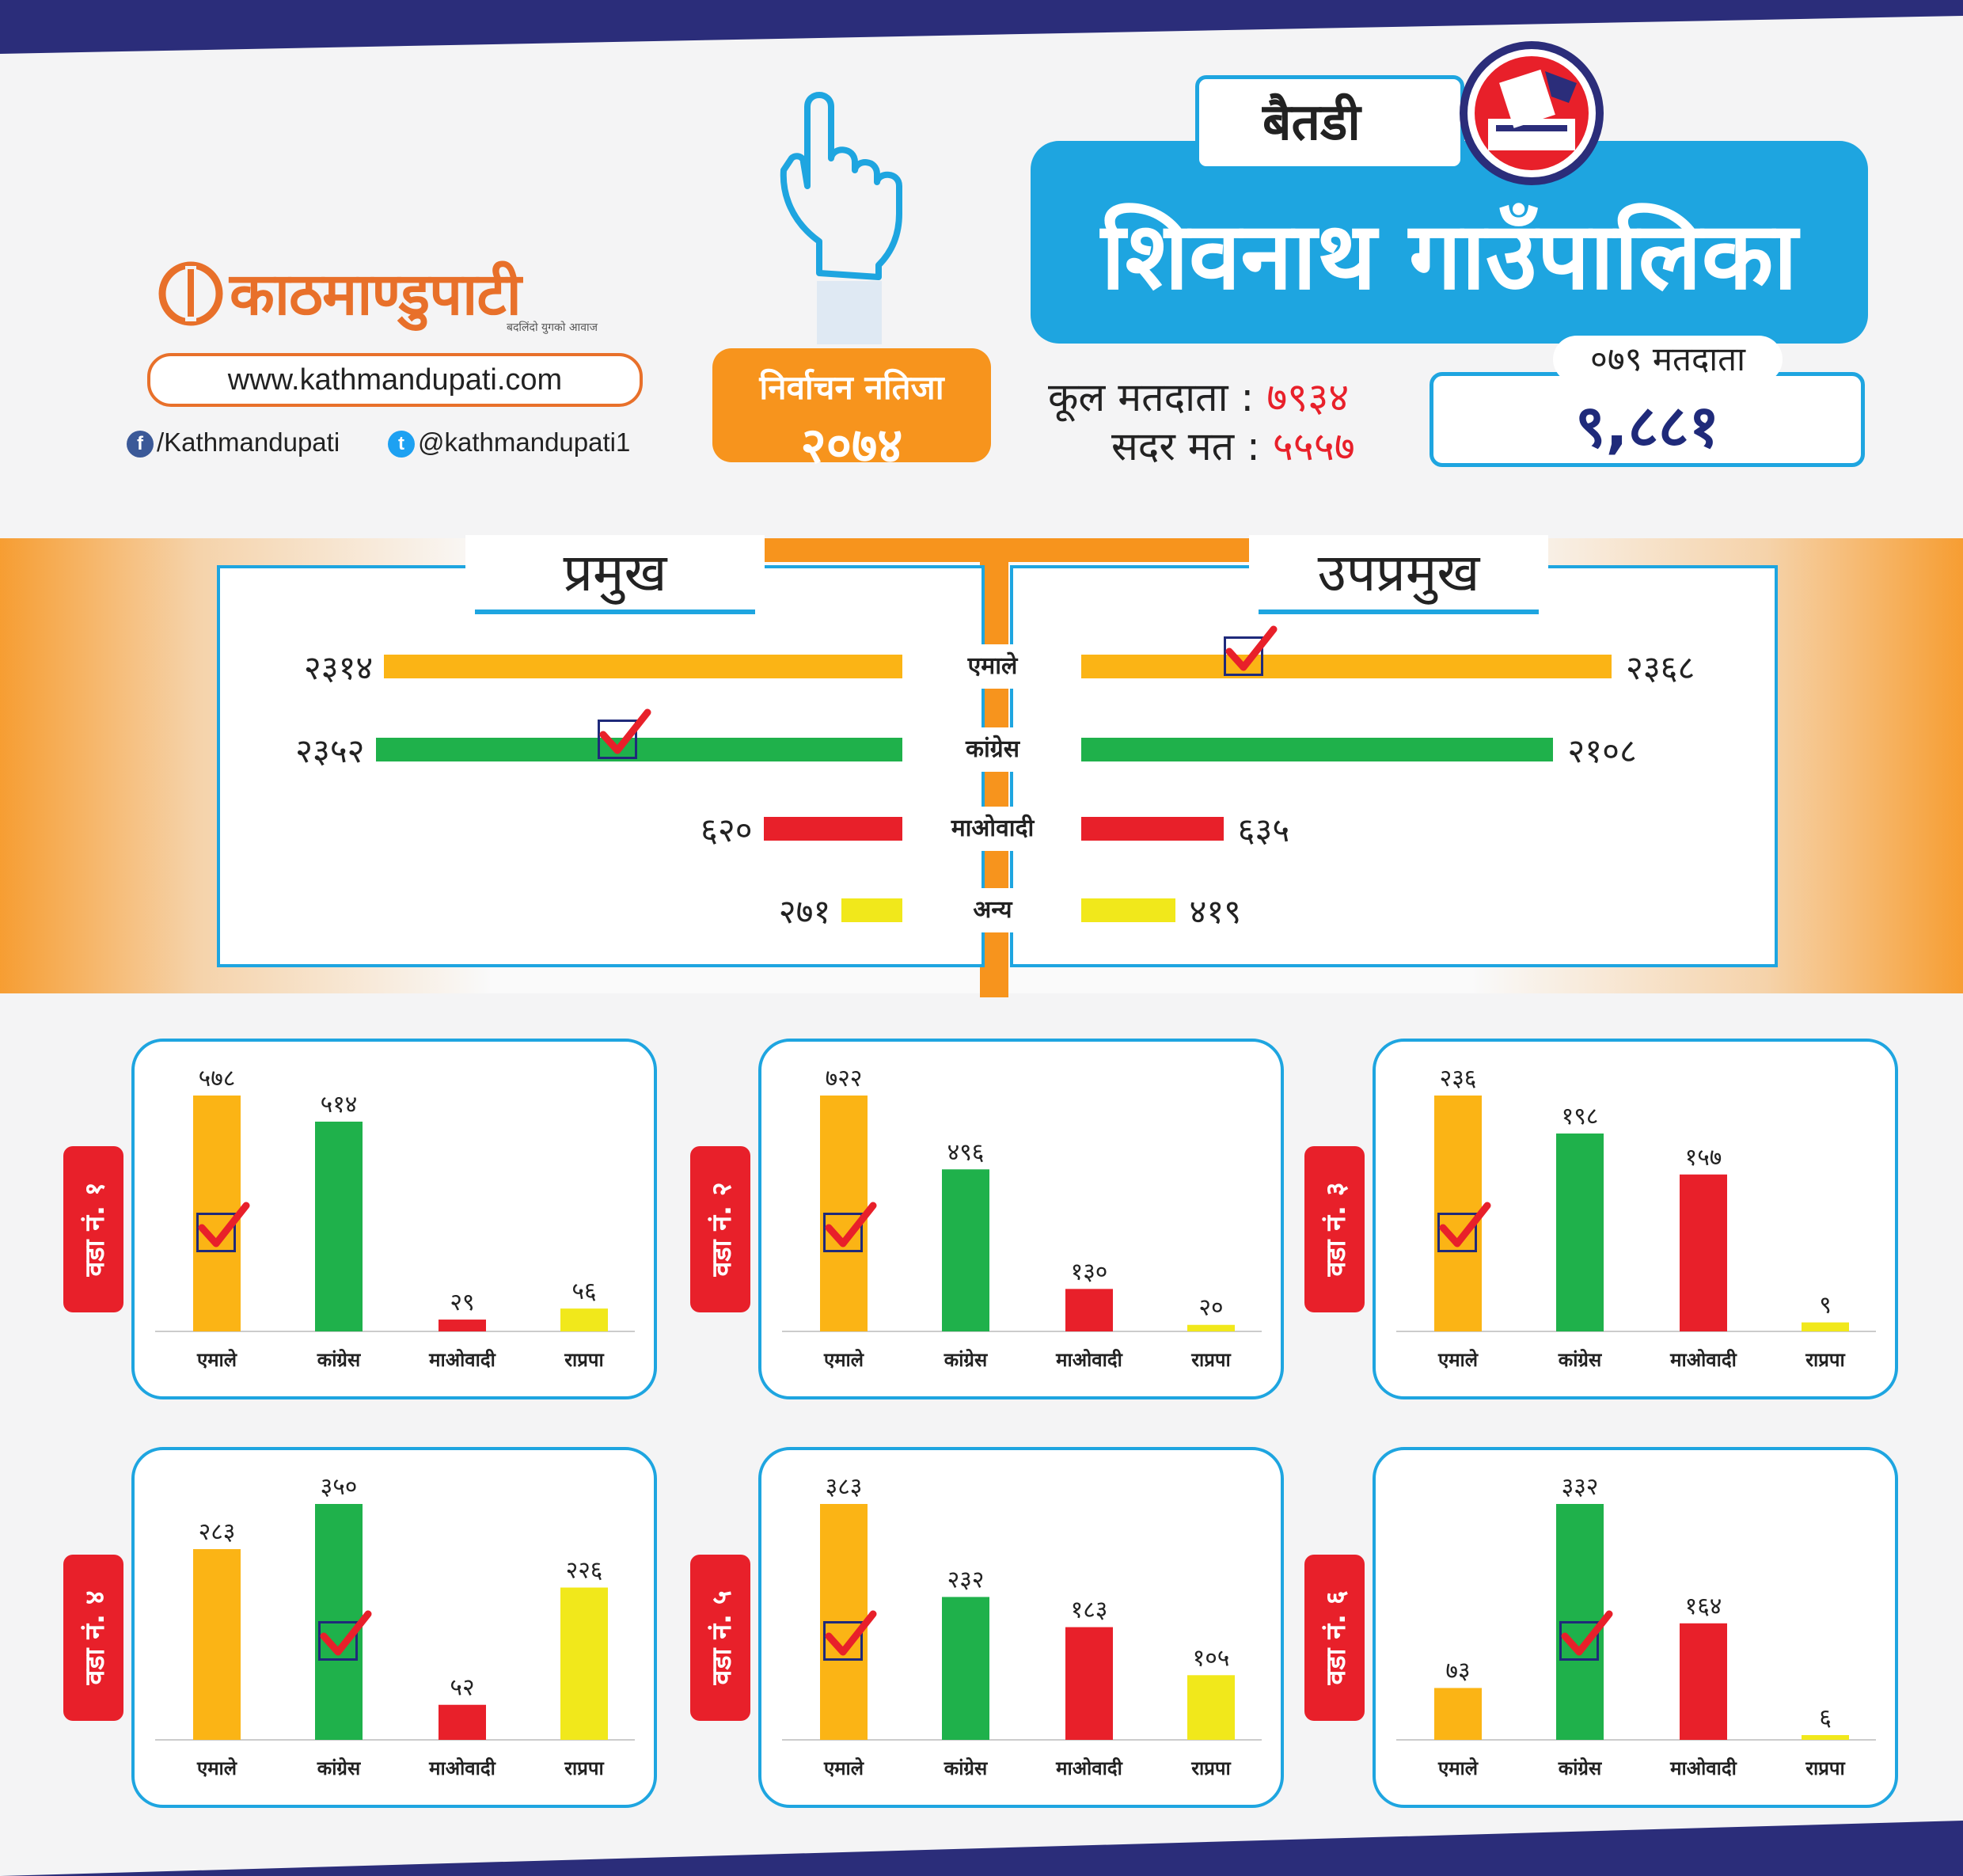 The width and height of the screenshot is (1963, 1876). Describe the element at coordinates (95, 1229) in the screenshot. I see `ward-title: वडा नं. १` at that location.